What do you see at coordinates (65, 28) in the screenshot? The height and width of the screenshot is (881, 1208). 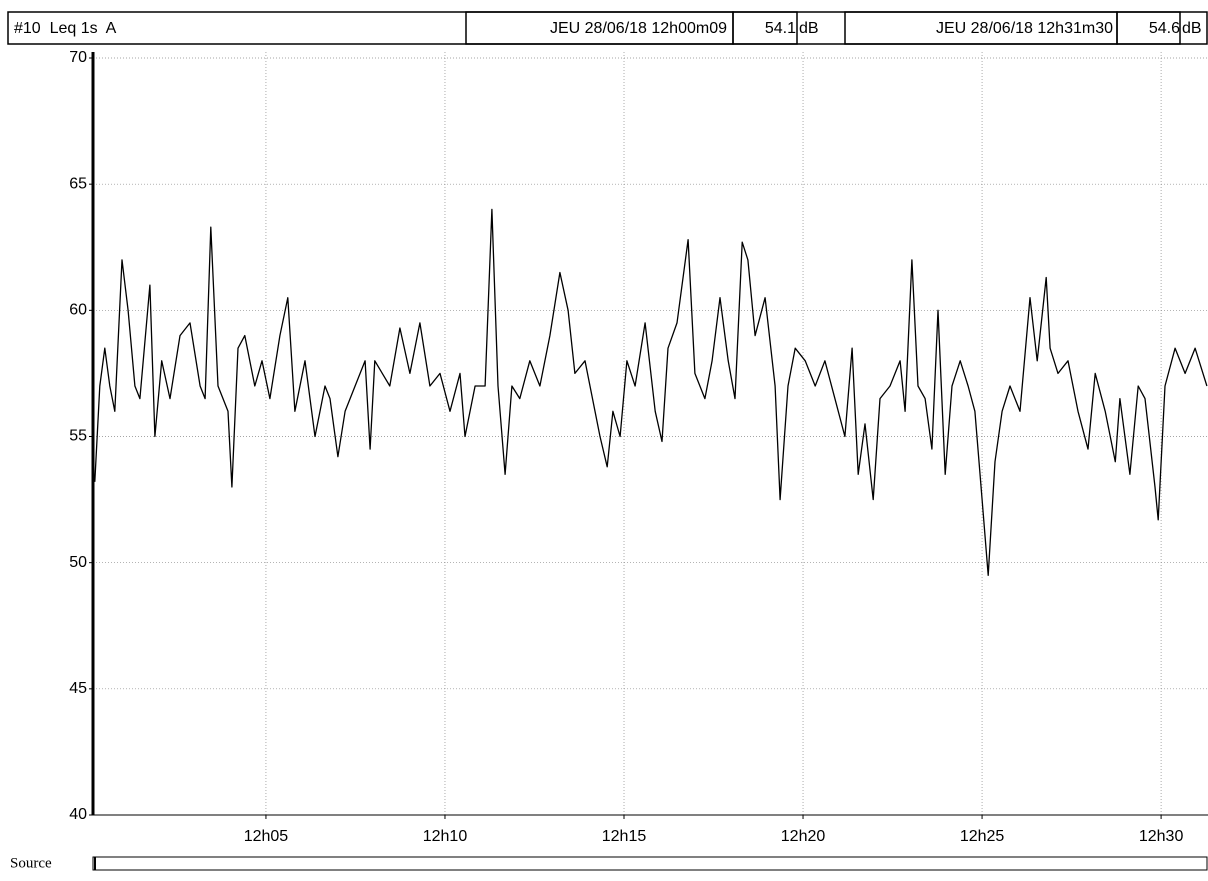 I see `header-label: #10 Leq 1s A` at bounding box center [65, 28].